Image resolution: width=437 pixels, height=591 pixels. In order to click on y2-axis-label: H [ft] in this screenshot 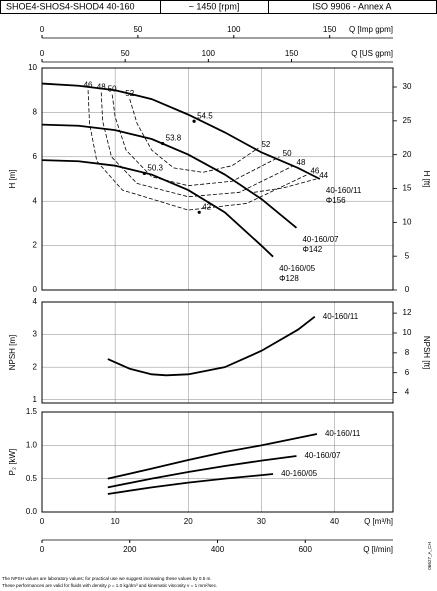, I will do `click(426, 179)`.